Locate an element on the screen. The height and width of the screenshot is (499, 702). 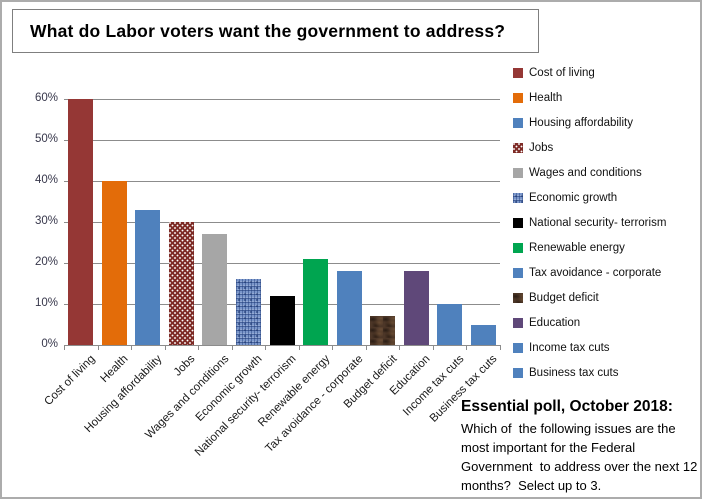
y-axis-label: 60% is located at coordinates (46, 98).